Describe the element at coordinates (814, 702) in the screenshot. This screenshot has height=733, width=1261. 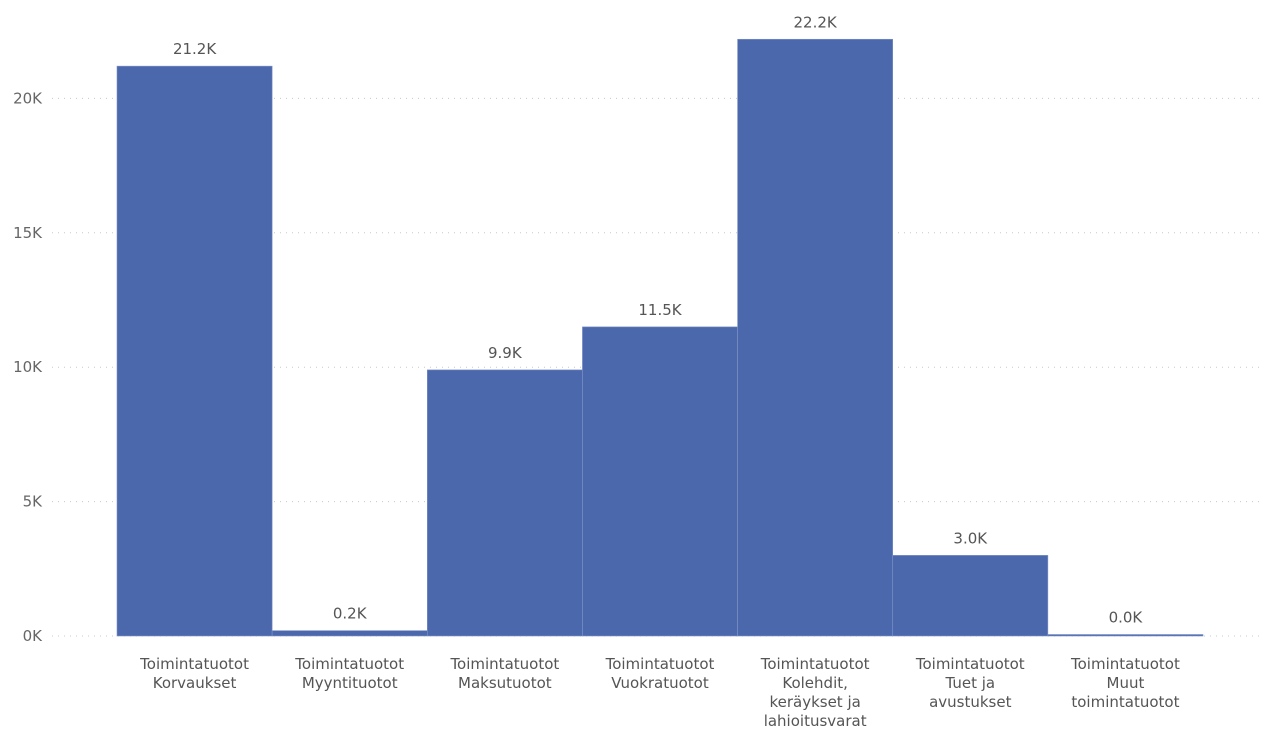
I see `x-tick-label: keräykset ja` at that location.